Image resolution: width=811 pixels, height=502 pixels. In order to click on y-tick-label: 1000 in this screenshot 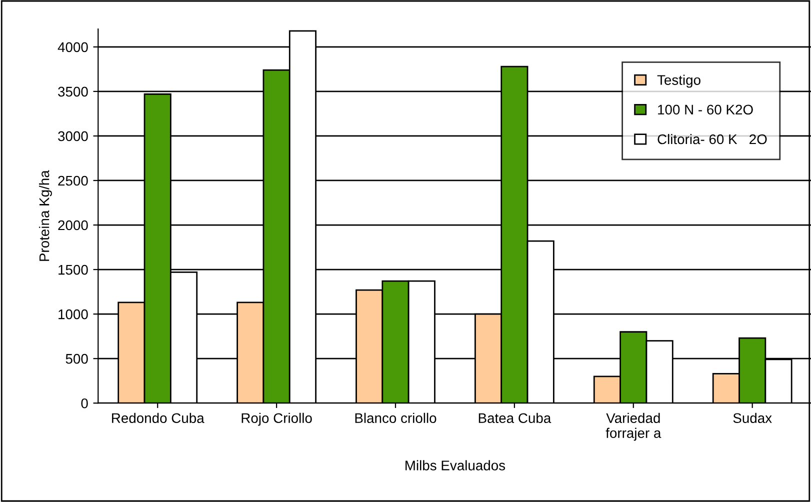, I will do `click(73, 314)`.